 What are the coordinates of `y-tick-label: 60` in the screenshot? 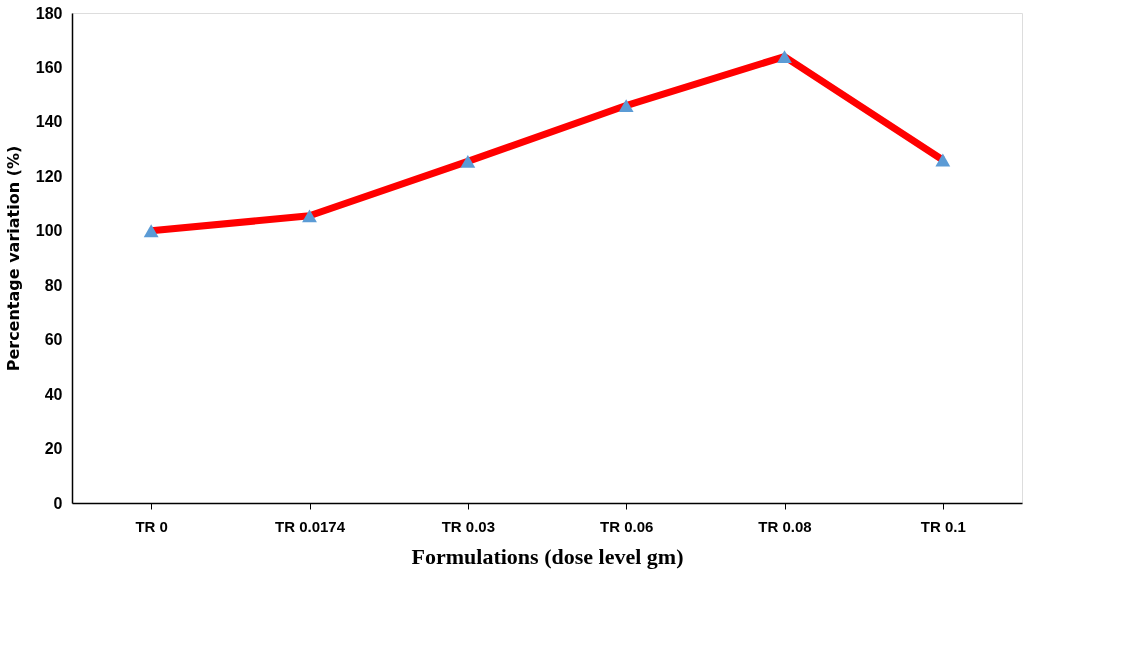 It's located at (53, 340).